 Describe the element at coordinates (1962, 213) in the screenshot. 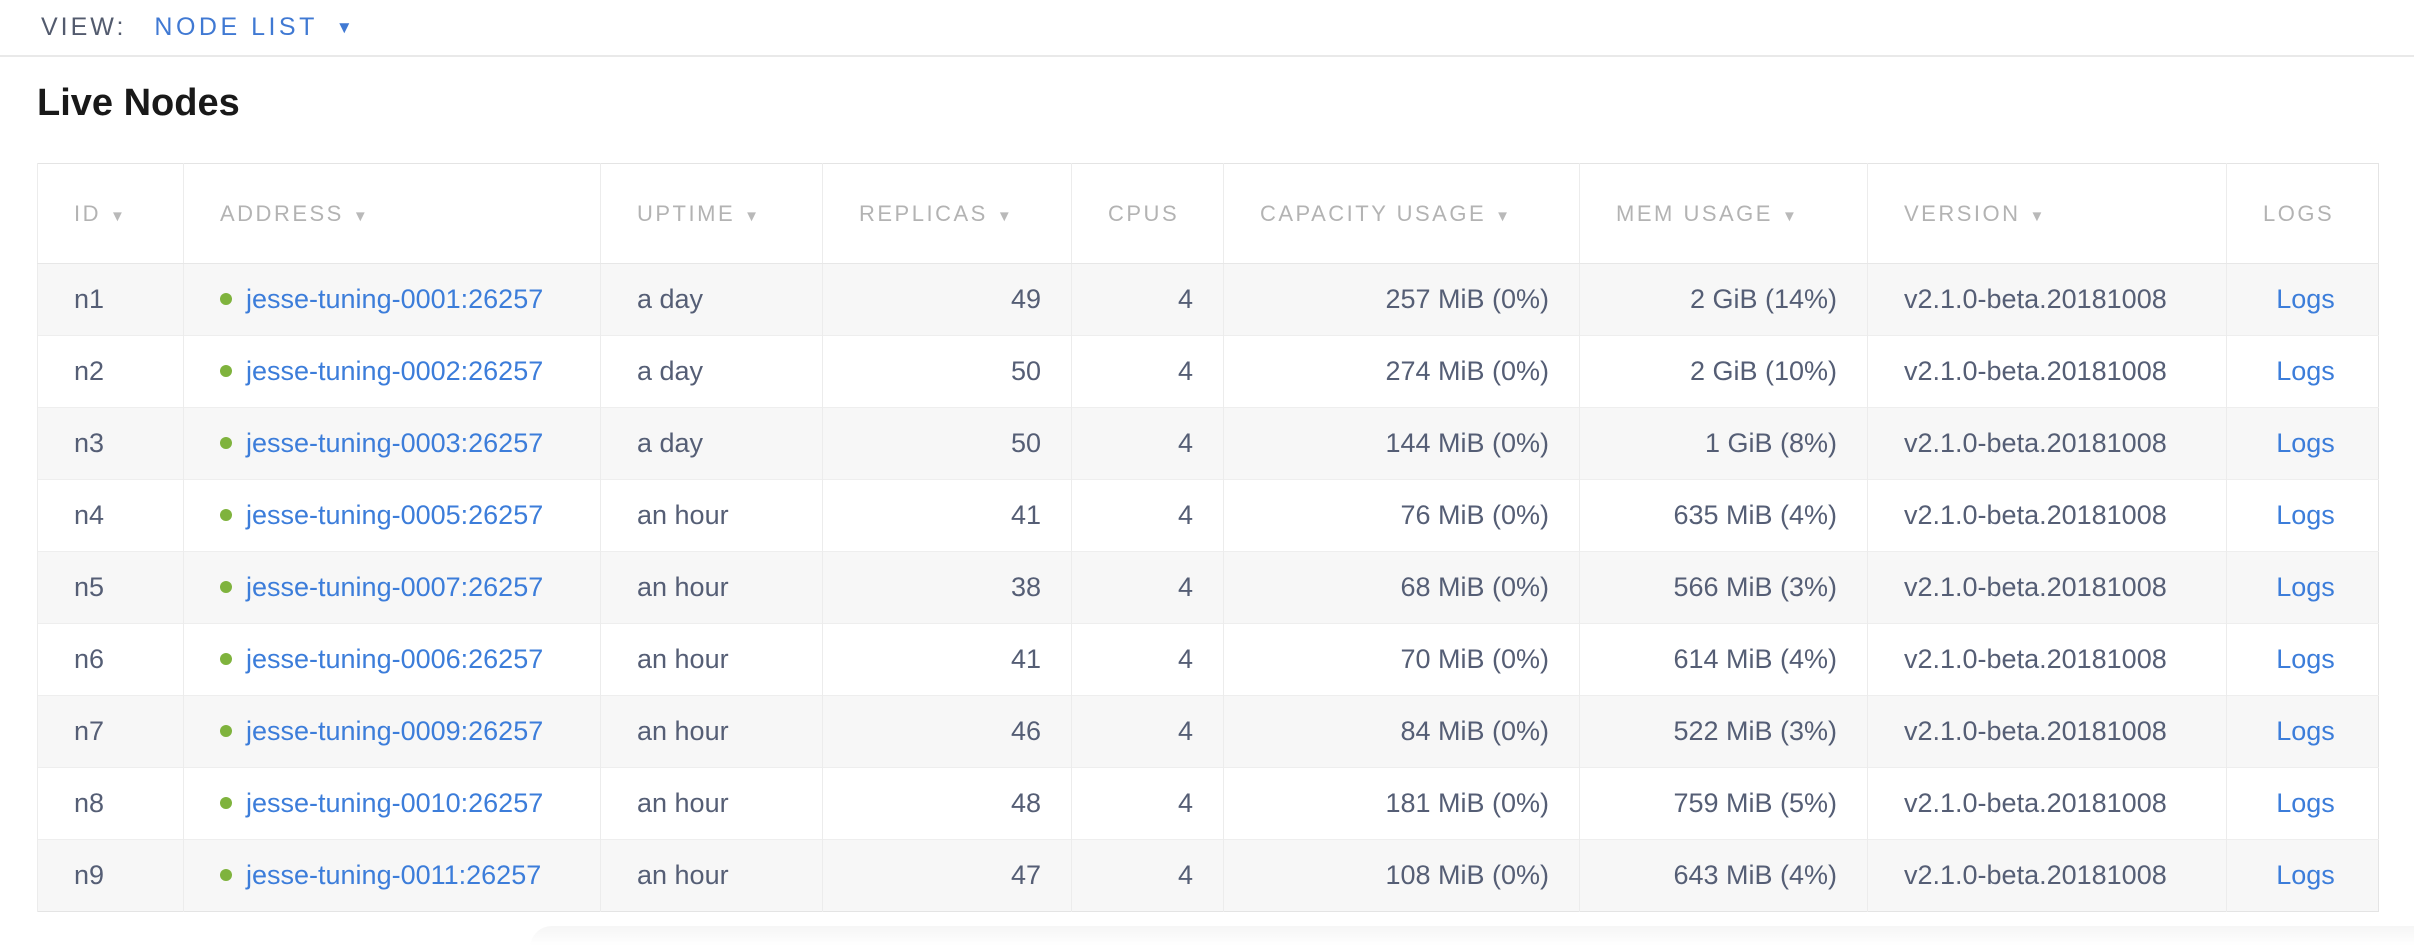

I see `column-header-label: VERSION` at that location.